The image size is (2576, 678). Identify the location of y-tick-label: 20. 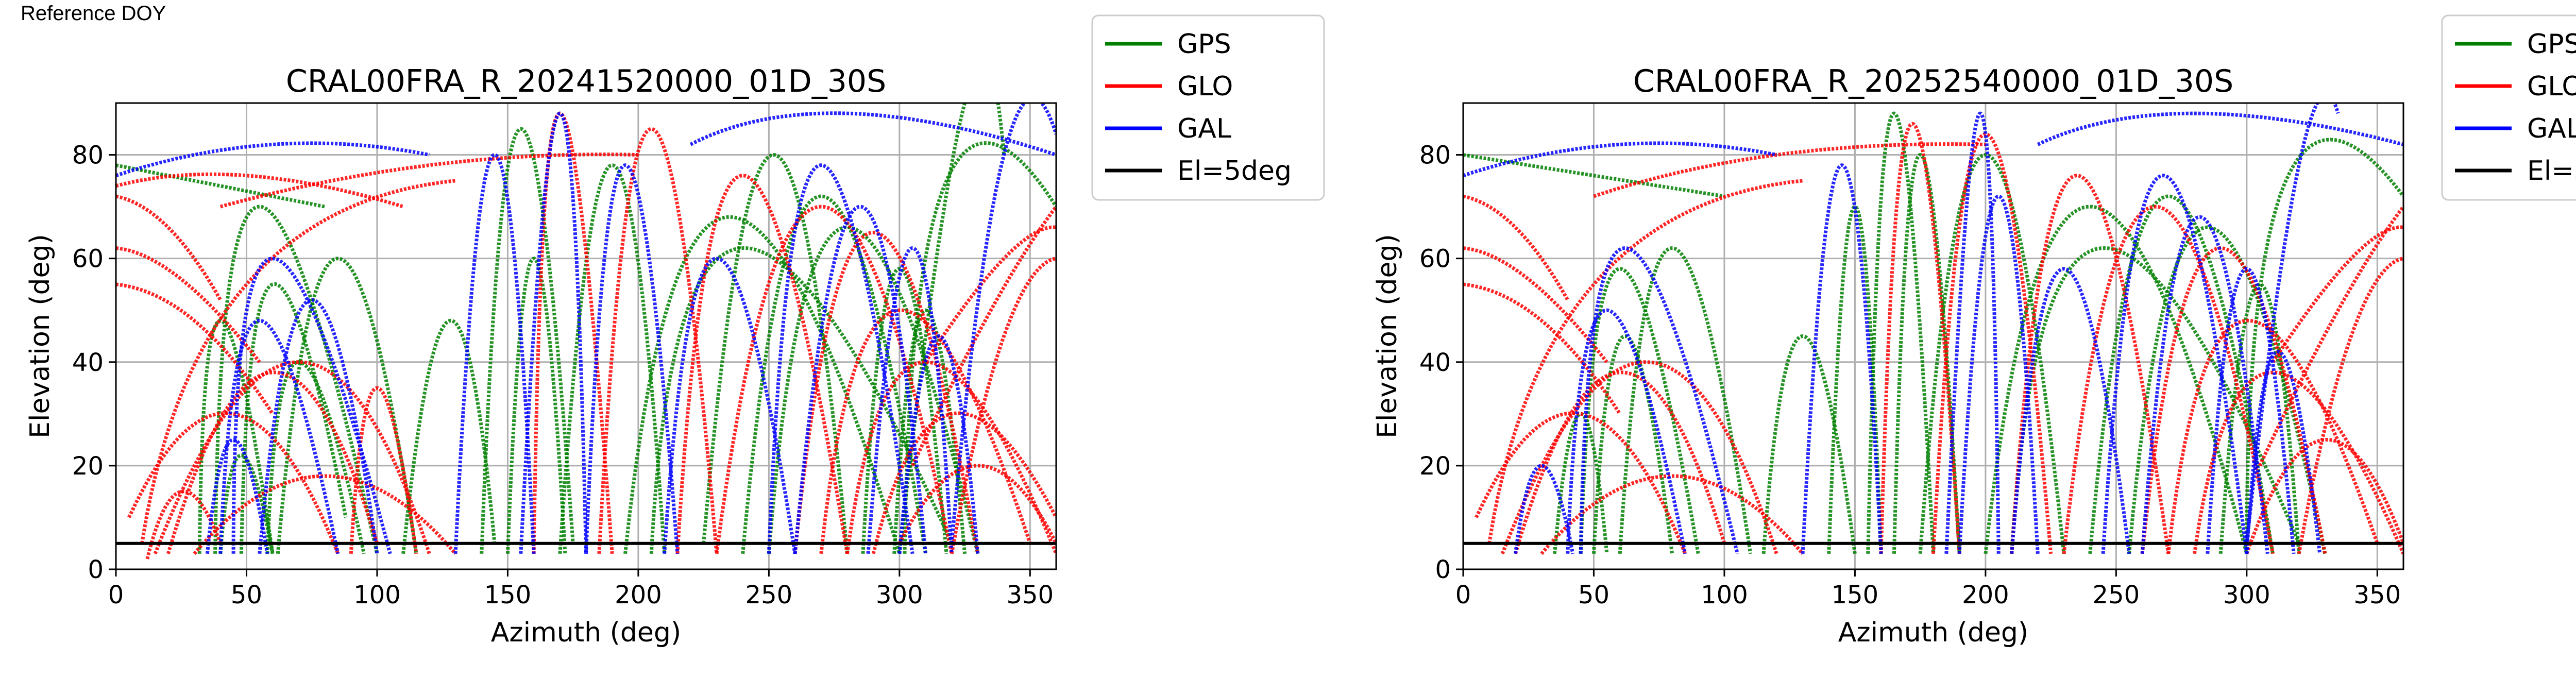
(1435, 466).